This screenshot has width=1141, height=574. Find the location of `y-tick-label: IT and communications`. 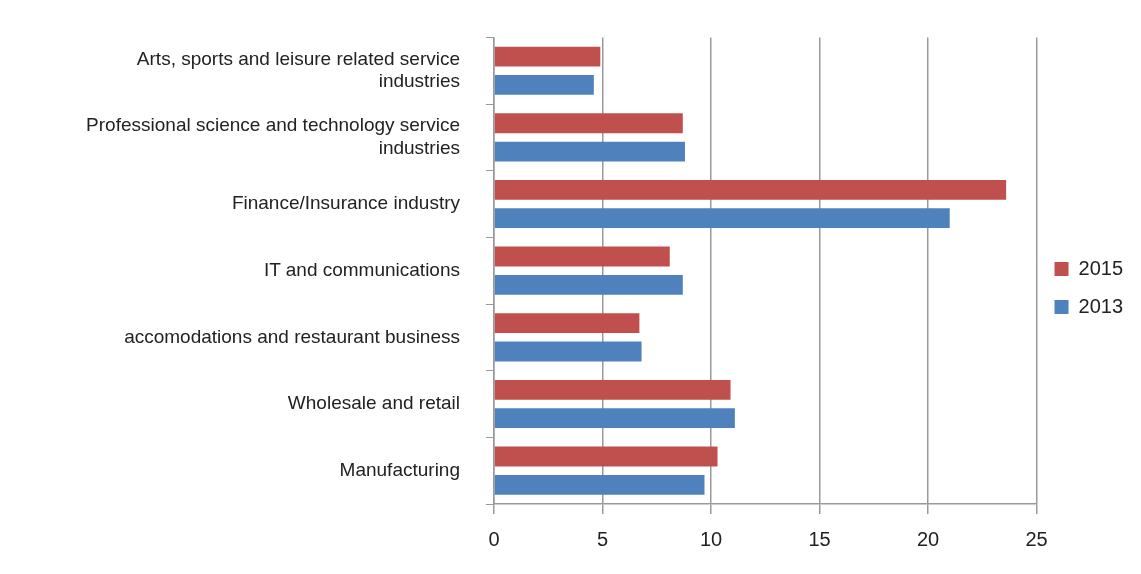

y-tick-label: IT and communications is located at coordinates (361, 269).